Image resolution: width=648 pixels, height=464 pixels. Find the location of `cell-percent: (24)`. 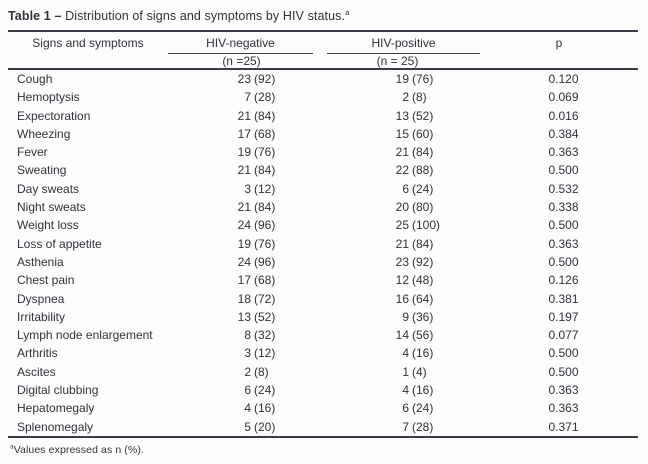

cell-percent: (24) is located at coordinates (265, 390).